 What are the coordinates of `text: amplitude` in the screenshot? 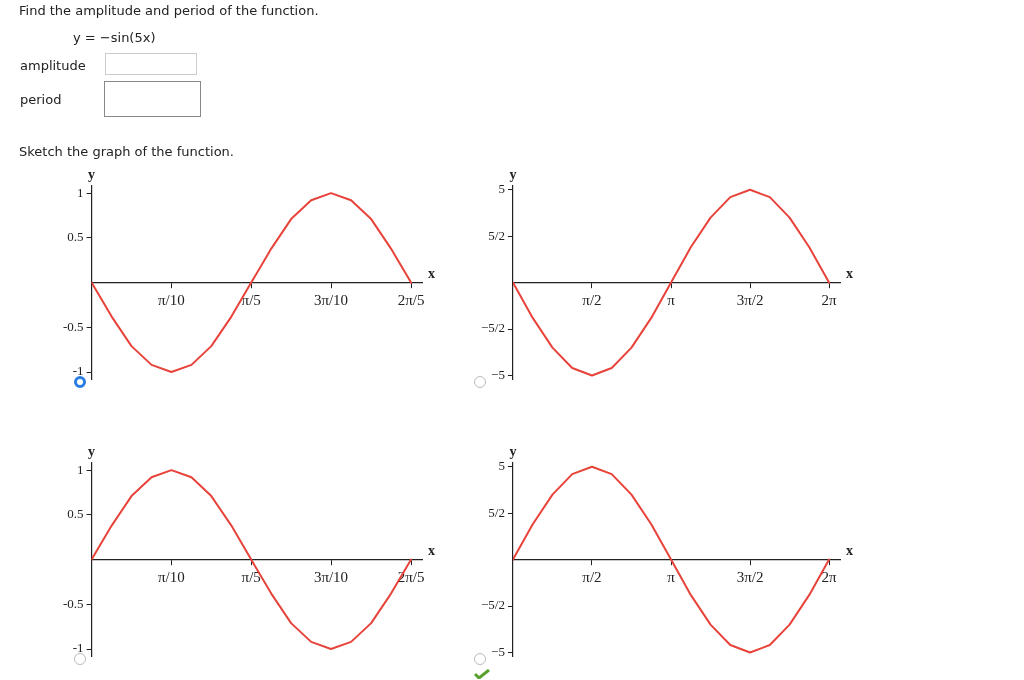 It's located at (53, 65).